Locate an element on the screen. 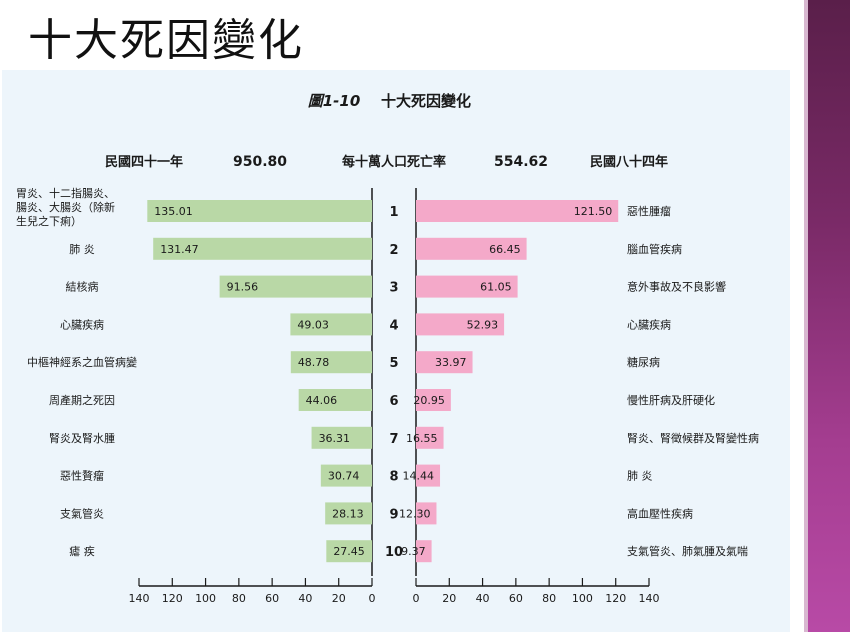 This screenshot has height=632, width=850. right-bar-value-label: 9.37 is located at coordinates (413, 551).